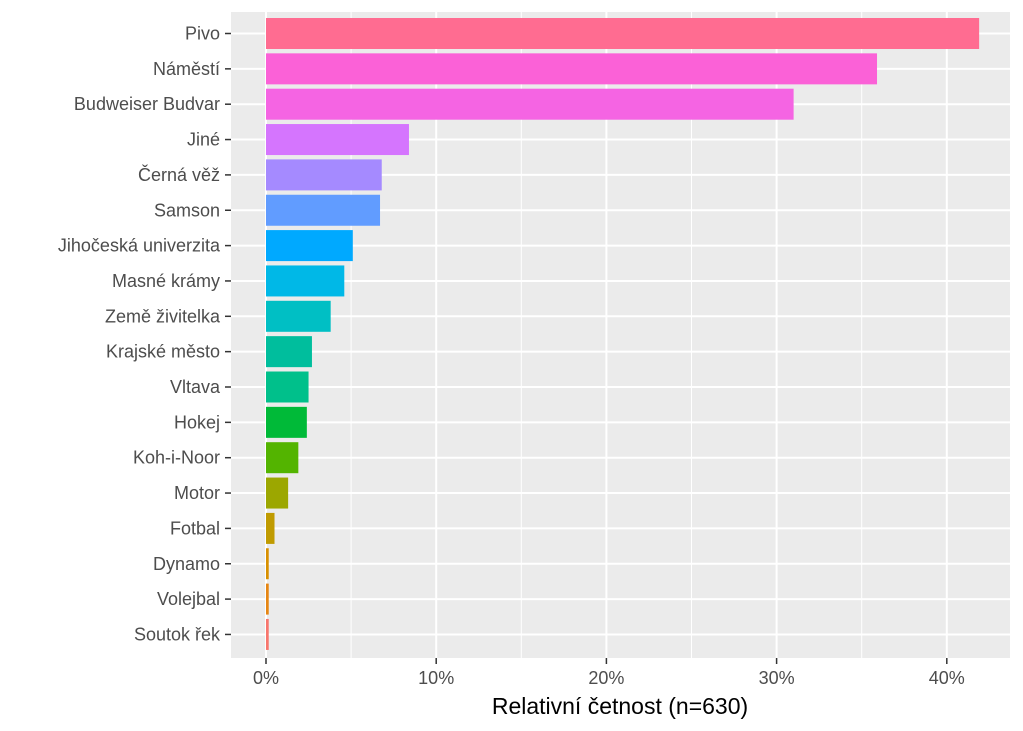  What do you see at coordinates (186, 69) in the screenshot?
I see `category-label: Náměstí` at bounding box center [186, 69].